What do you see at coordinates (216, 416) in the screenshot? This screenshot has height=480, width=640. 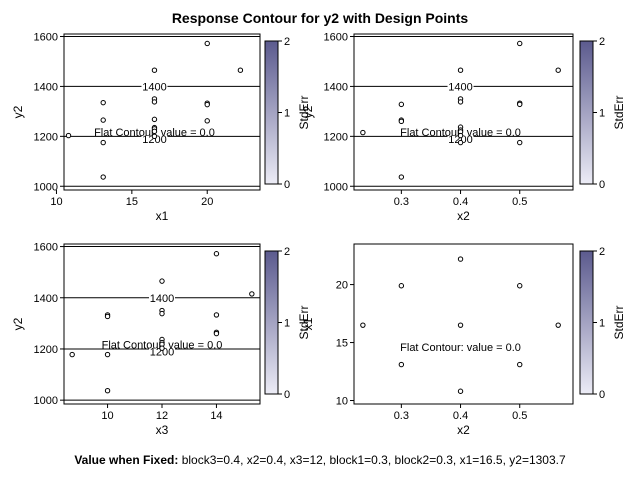 I see `x-tick-label: 14` at bounding box center [216, 416].